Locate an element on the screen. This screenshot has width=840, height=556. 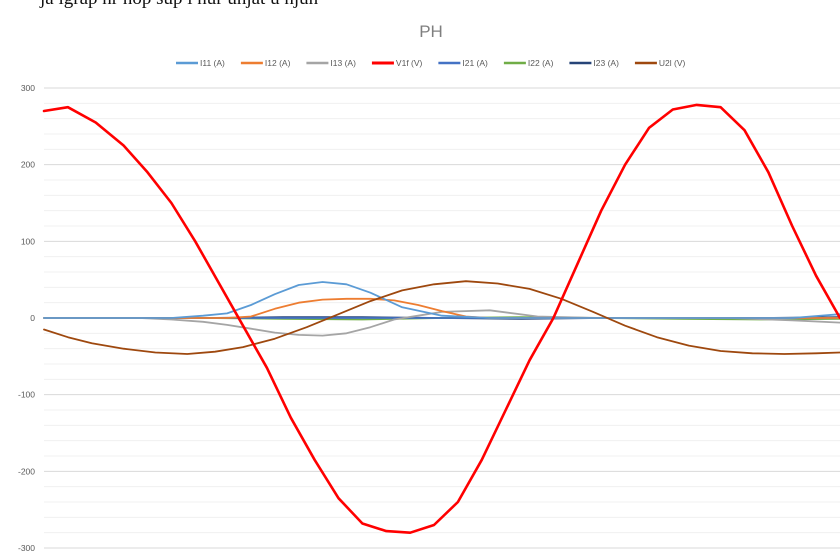
y-tick-label: 0 is located at coordinates (32, 318).